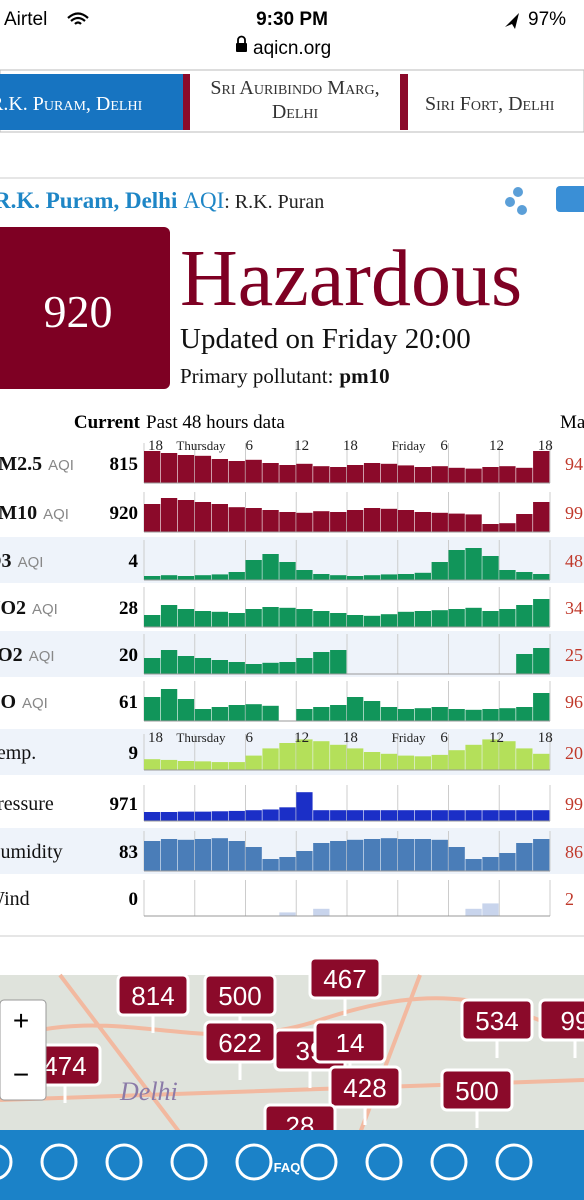 The height and width of the screenshot is (1200, 584). Describe the element at coordinates (64, 1066) in the screenshot. I see `marker-label: 474` at that location.